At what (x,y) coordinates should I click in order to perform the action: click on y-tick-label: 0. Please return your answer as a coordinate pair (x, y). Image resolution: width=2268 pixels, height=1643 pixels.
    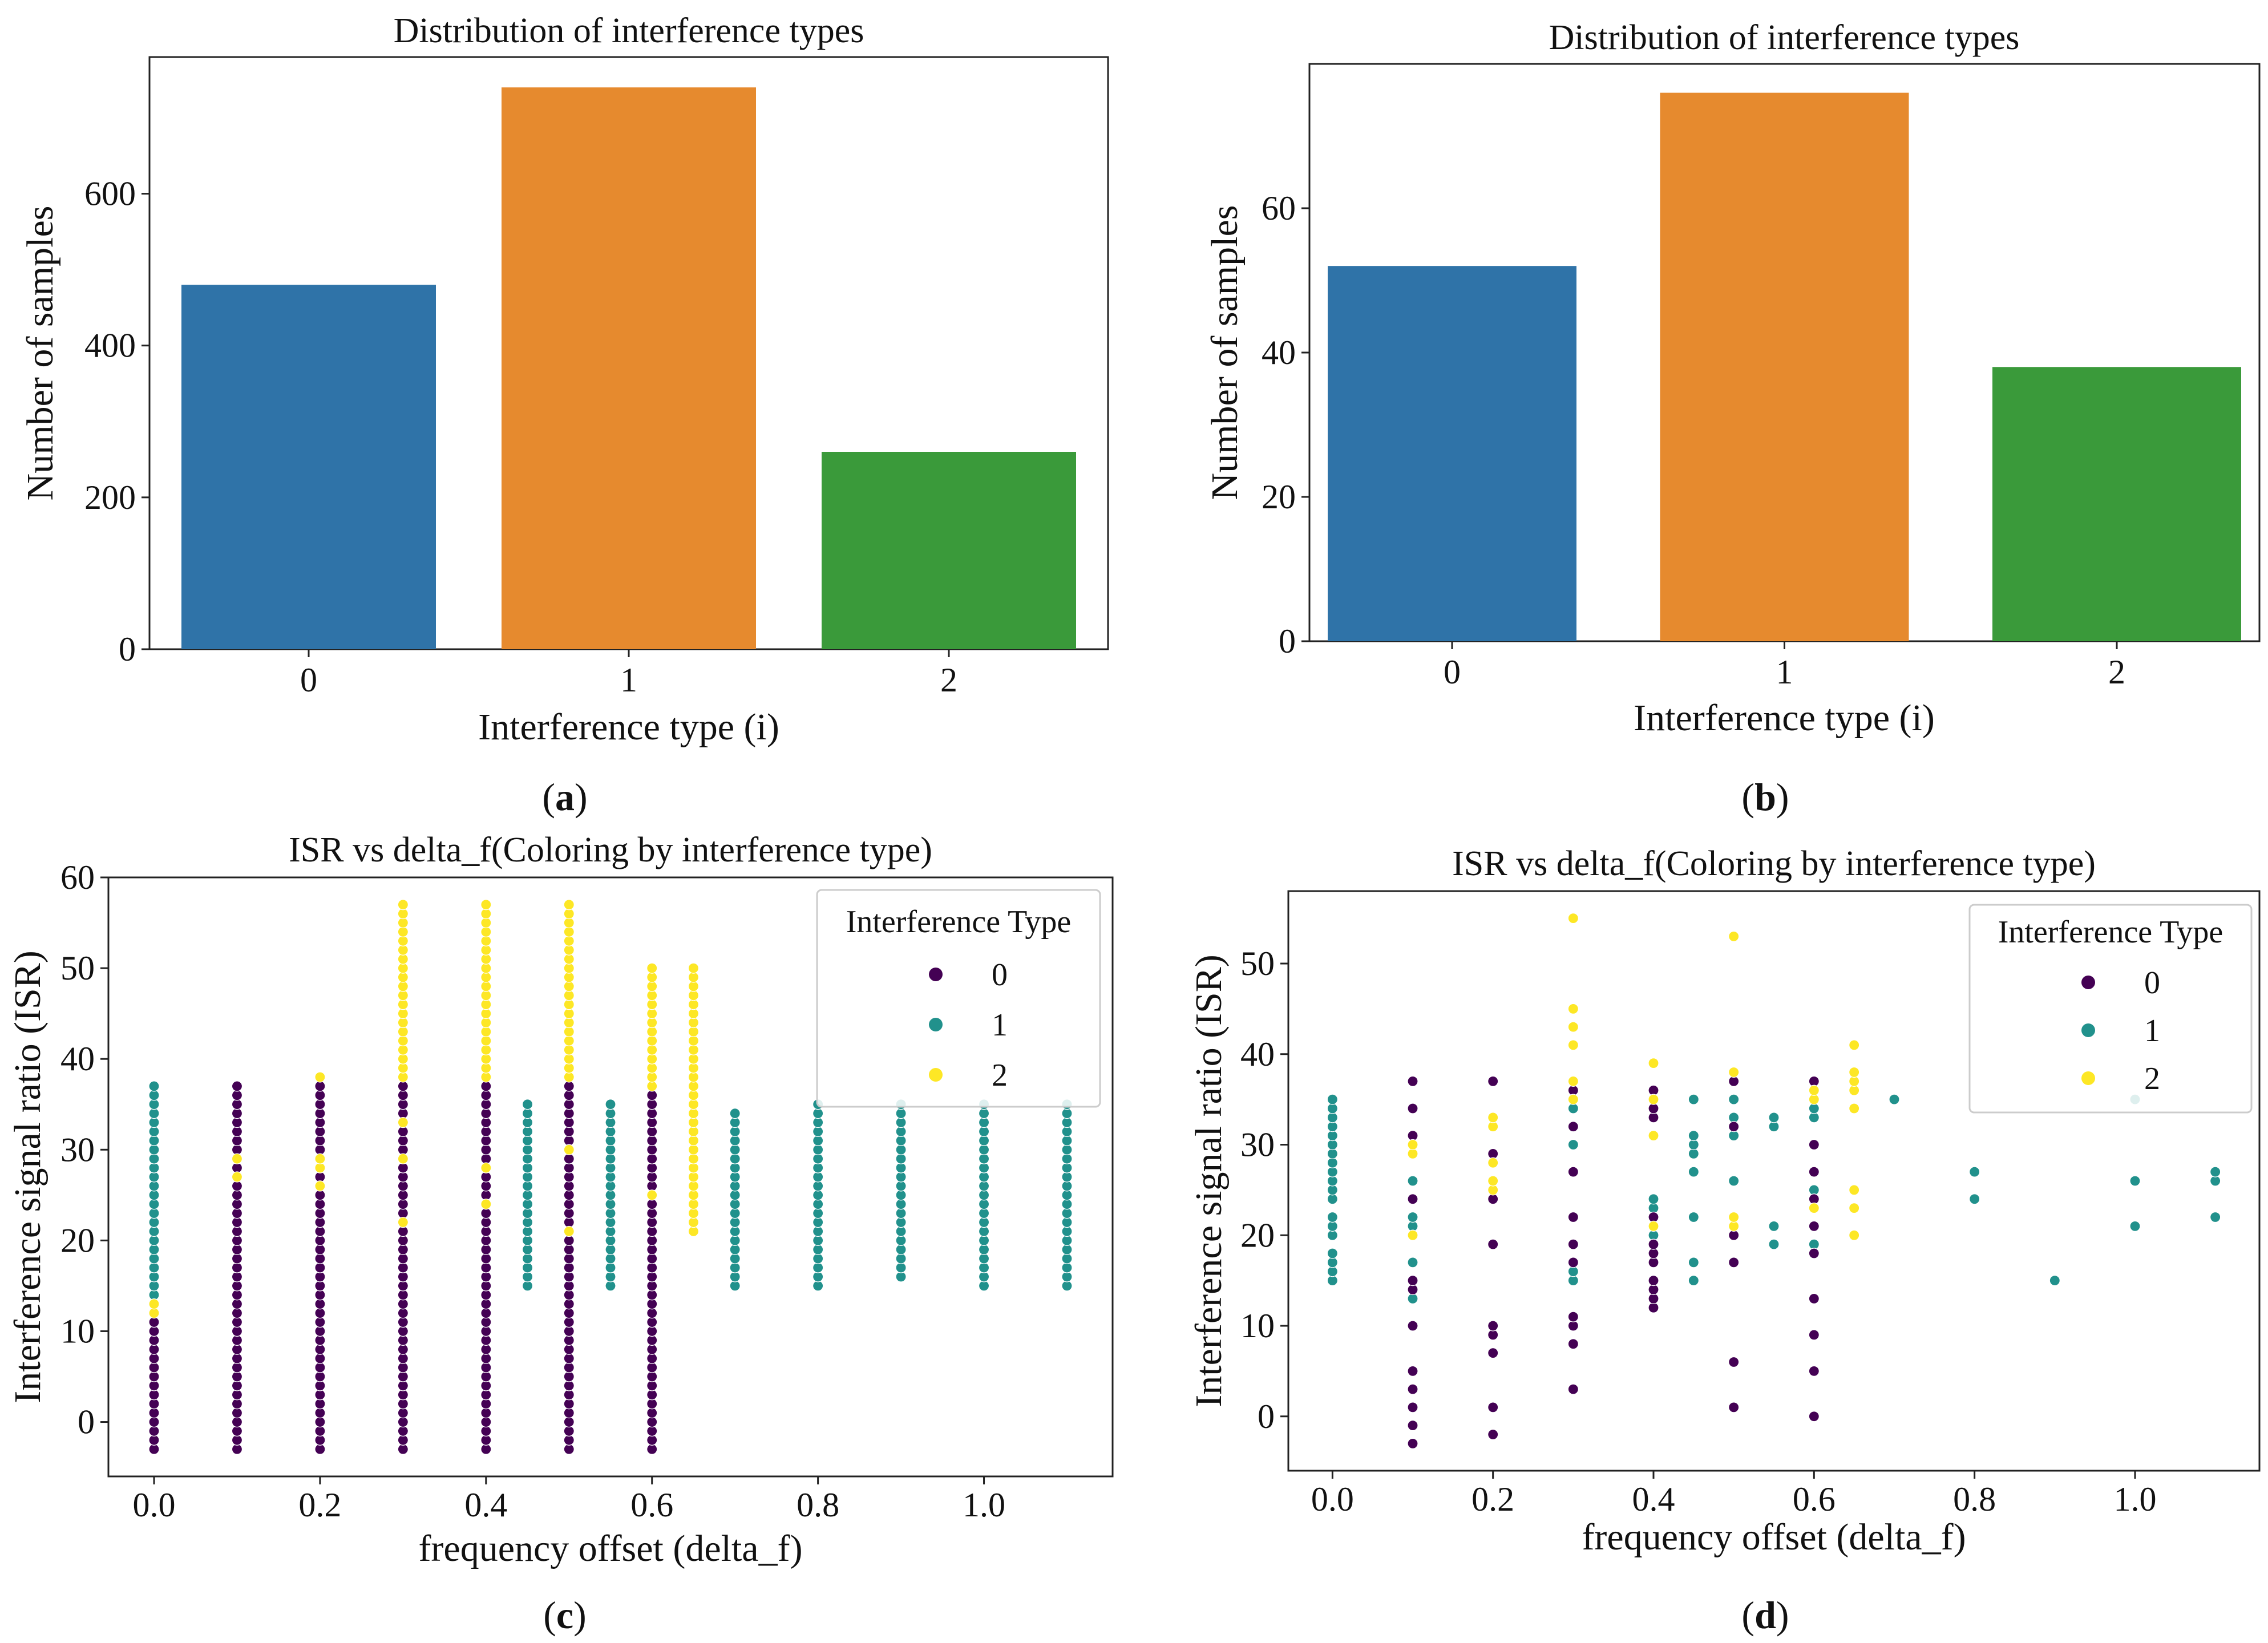
    Looking at the image, I should click on (1266, 1417).